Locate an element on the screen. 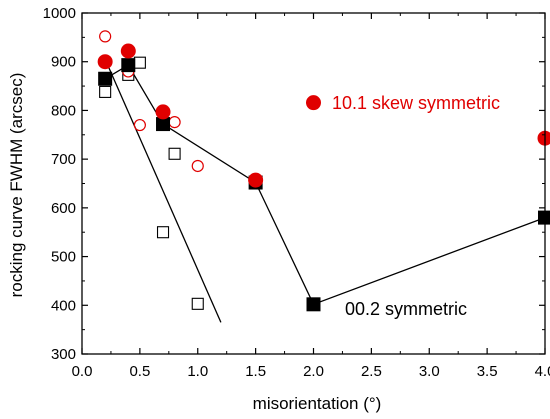 The width and height of the screenshot is (550, 419). trend-line is located at coordinates (163, 191).